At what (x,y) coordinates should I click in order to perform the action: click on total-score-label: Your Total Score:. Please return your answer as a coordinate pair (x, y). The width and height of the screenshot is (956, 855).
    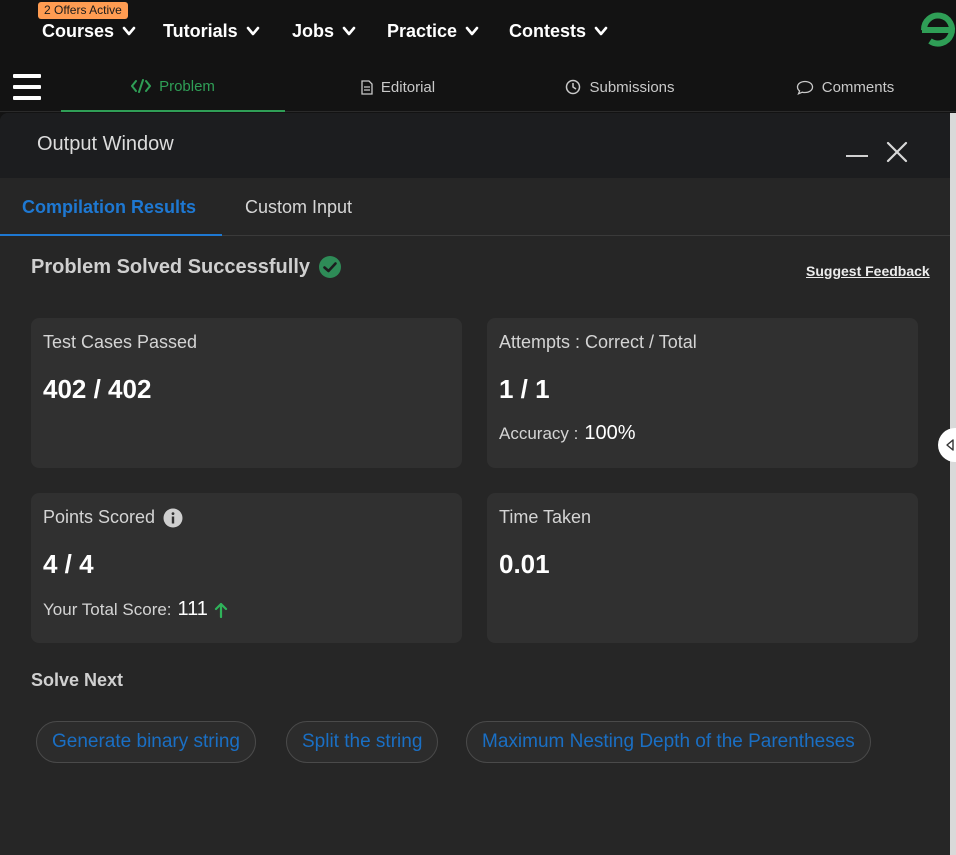
    Looking at the image, I should click on (107, 609).